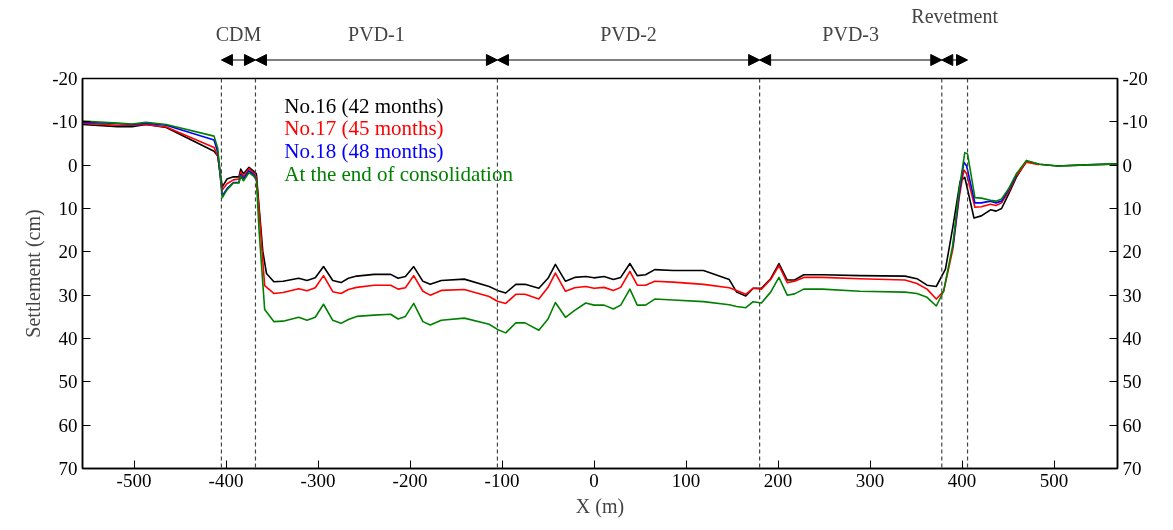  What do you see at coordinates (1054, 480) in the screenshot?
I see `x-tick-label: 500` at bounding box center [1054, 480].